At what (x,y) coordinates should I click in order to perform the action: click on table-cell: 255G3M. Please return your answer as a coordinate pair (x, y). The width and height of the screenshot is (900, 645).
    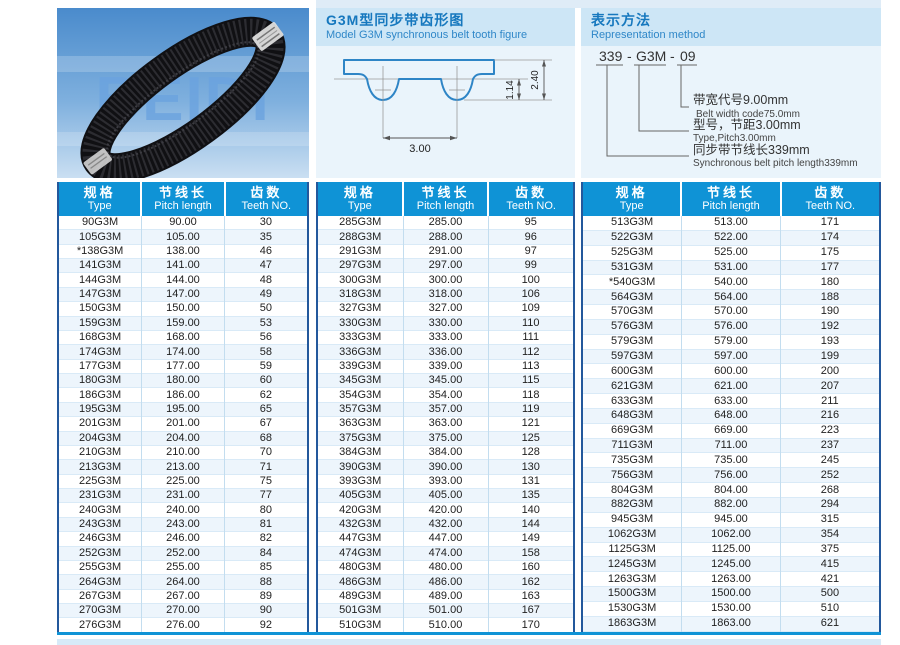
    Looking at the image, I should click on (100, 567).